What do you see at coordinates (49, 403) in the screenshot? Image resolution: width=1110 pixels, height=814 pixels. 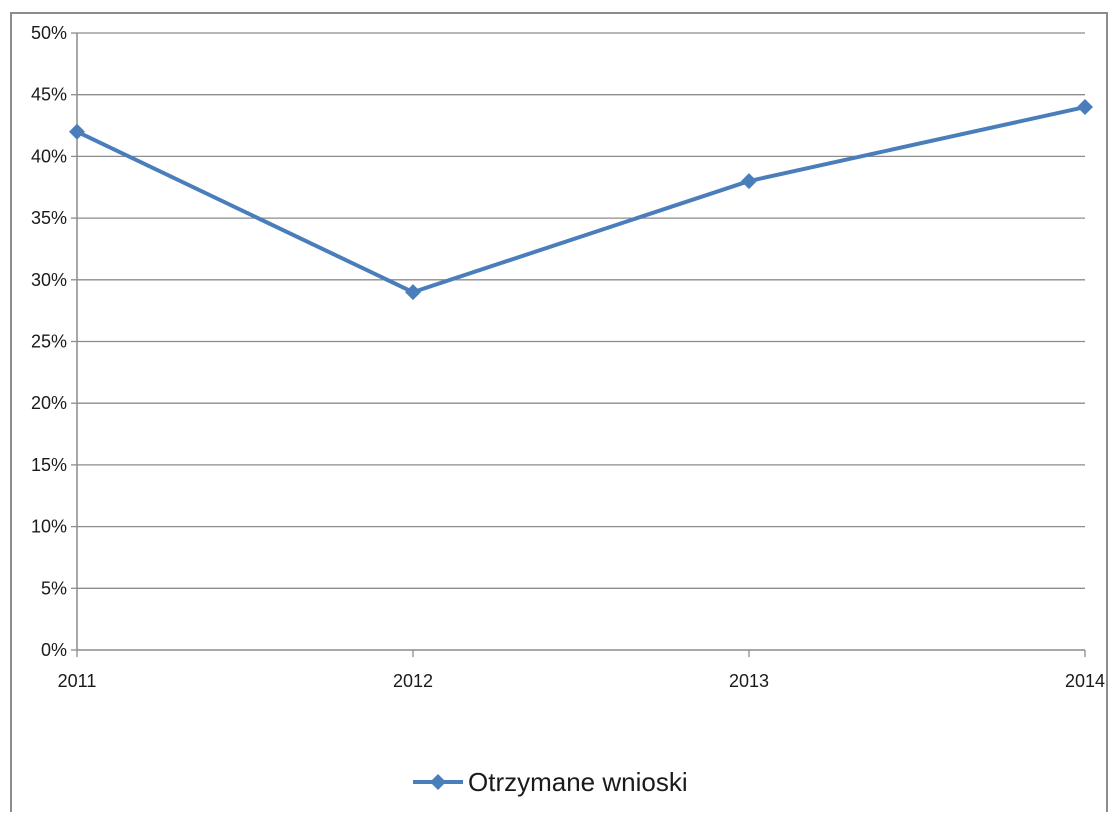 I see `y-tick-label: 20%` at bounding box center [49, 403].